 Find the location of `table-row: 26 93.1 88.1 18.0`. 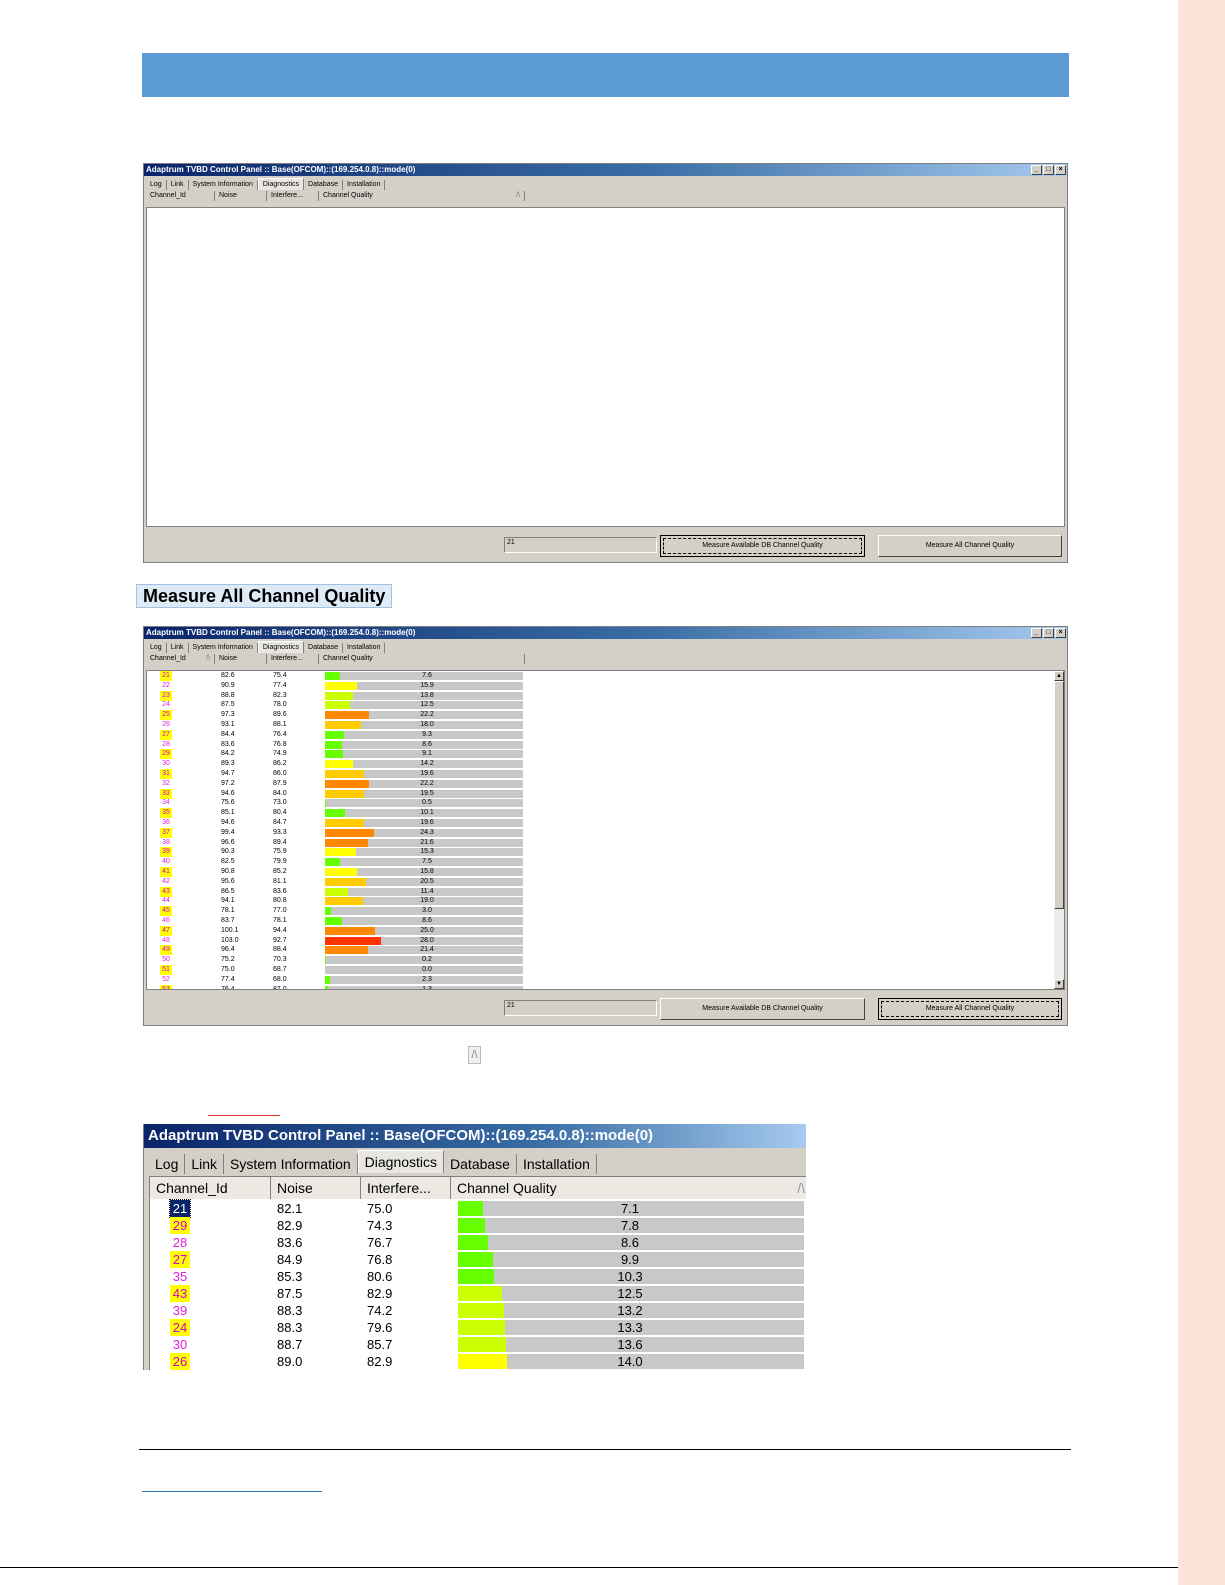

table-row: 26 93.1 88.1 18.0 is located at coordinates (347, 725).